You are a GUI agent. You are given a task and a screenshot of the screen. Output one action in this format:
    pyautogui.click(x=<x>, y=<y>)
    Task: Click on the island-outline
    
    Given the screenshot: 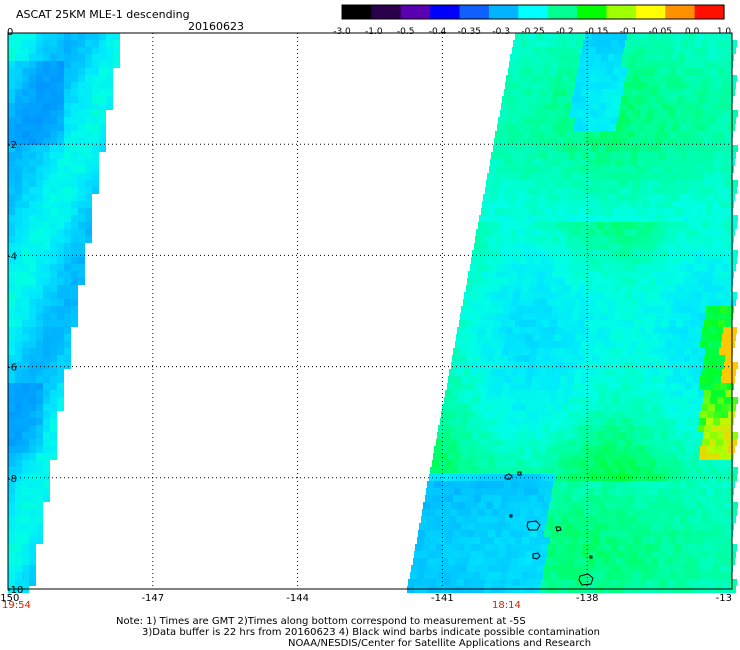 What is the action you would take?
    pyautogui.click(x=591, y=557)
    